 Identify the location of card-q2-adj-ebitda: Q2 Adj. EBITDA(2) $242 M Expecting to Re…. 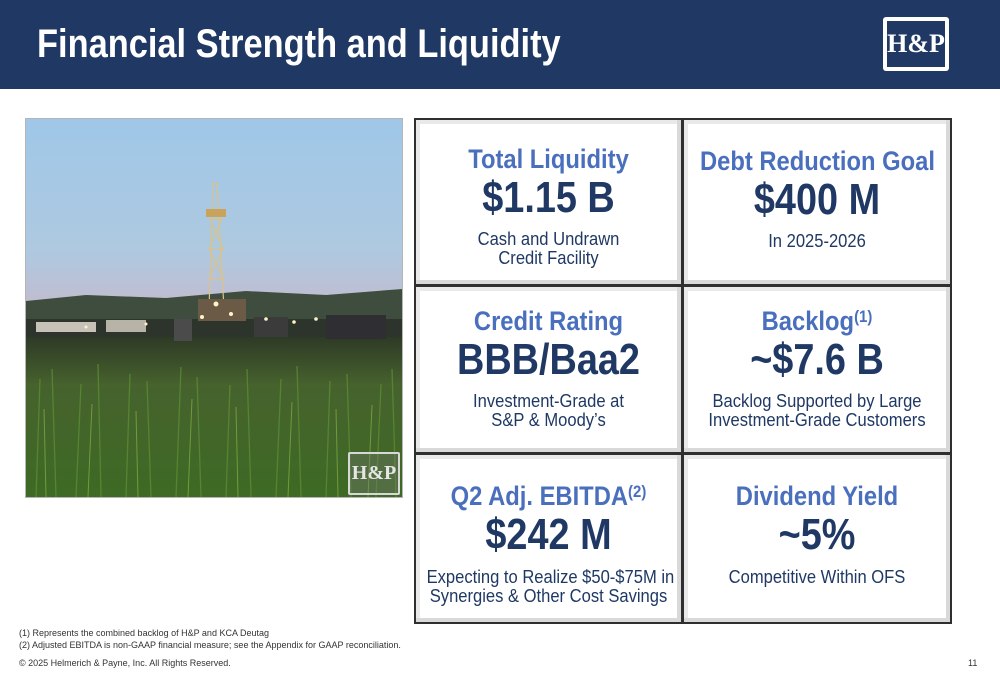
(548, 538).